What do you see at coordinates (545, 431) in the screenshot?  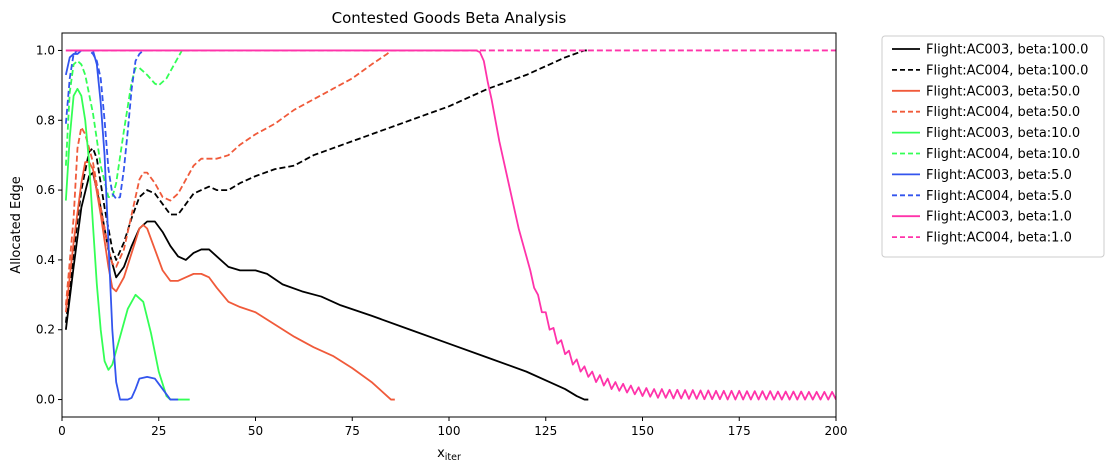 I see `x-tick-label: 125` at bounding box center [545, 431].